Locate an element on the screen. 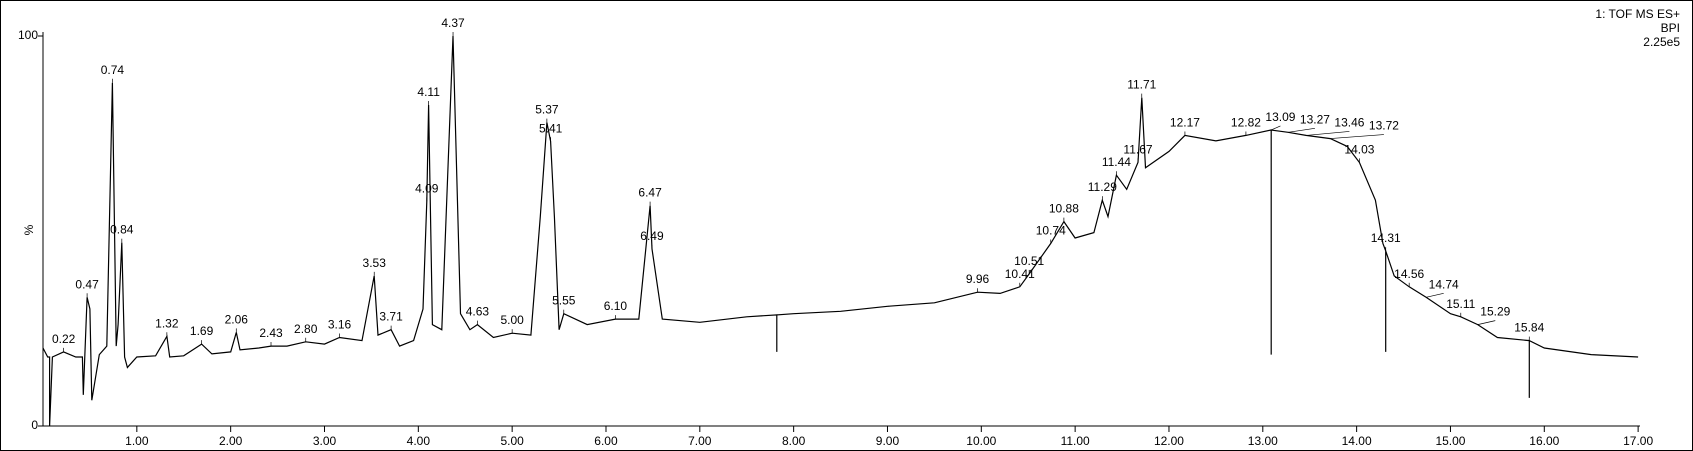  y-tick-label: 100 is located at coordinates (28, 35).